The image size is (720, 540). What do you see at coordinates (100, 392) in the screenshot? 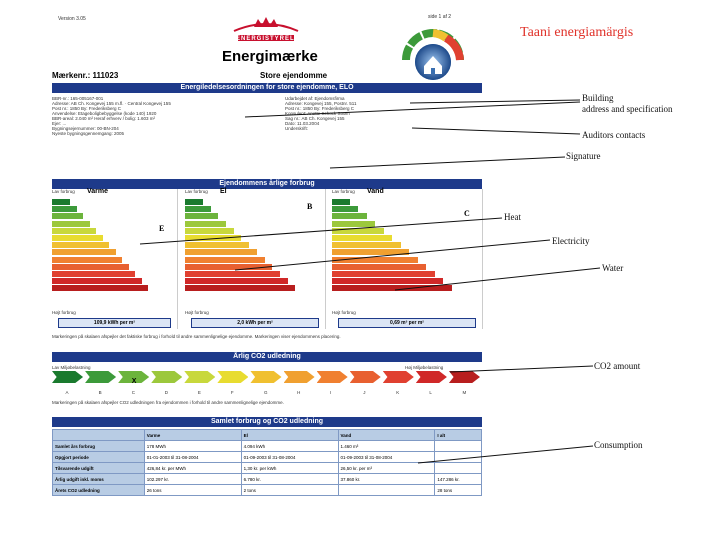
I see `co2-scale-letter: B` at bounding box center [100, 392].